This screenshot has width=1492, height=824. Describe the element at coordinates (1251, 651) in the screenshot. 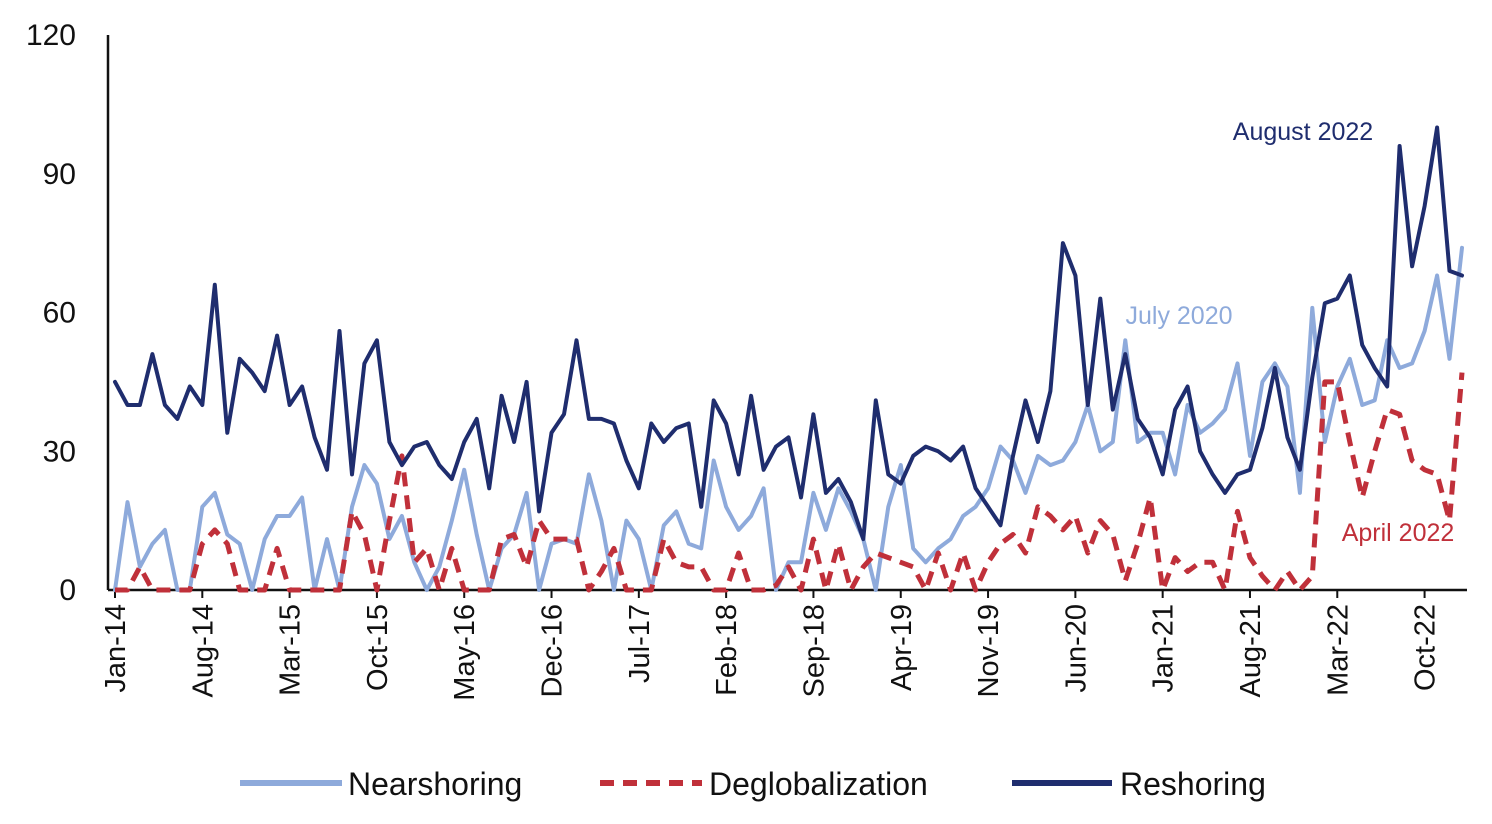

I see `x-tick-label: Aug-21` at that location.